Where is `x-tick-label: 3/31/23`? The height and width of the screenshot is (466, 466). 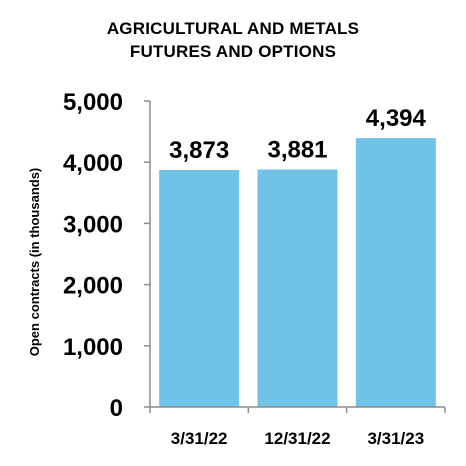
x-tick-label: 3/31/23 is located at coordinates (395, 438).